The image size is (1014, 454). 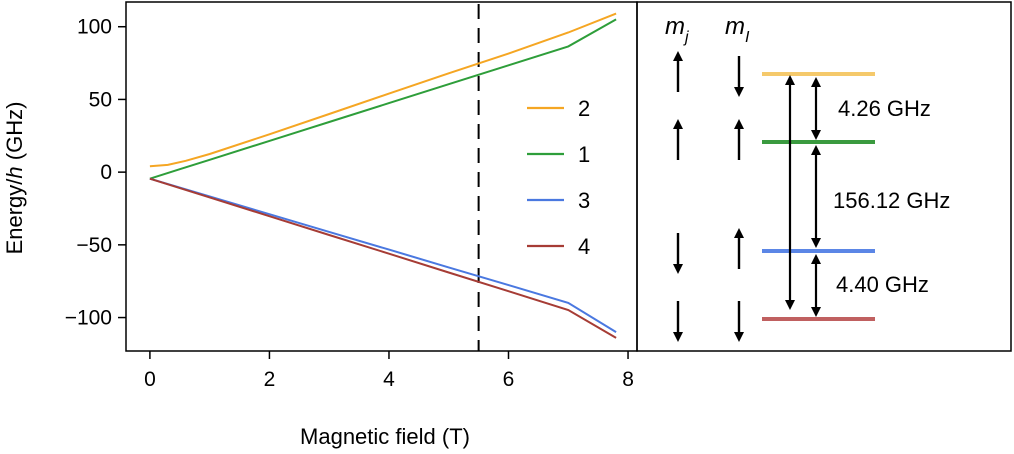 What do you see at coordinates (558, 177) in the screenshot?
I see `legend: 2 1 3 4` at bounding box center [558, 177].